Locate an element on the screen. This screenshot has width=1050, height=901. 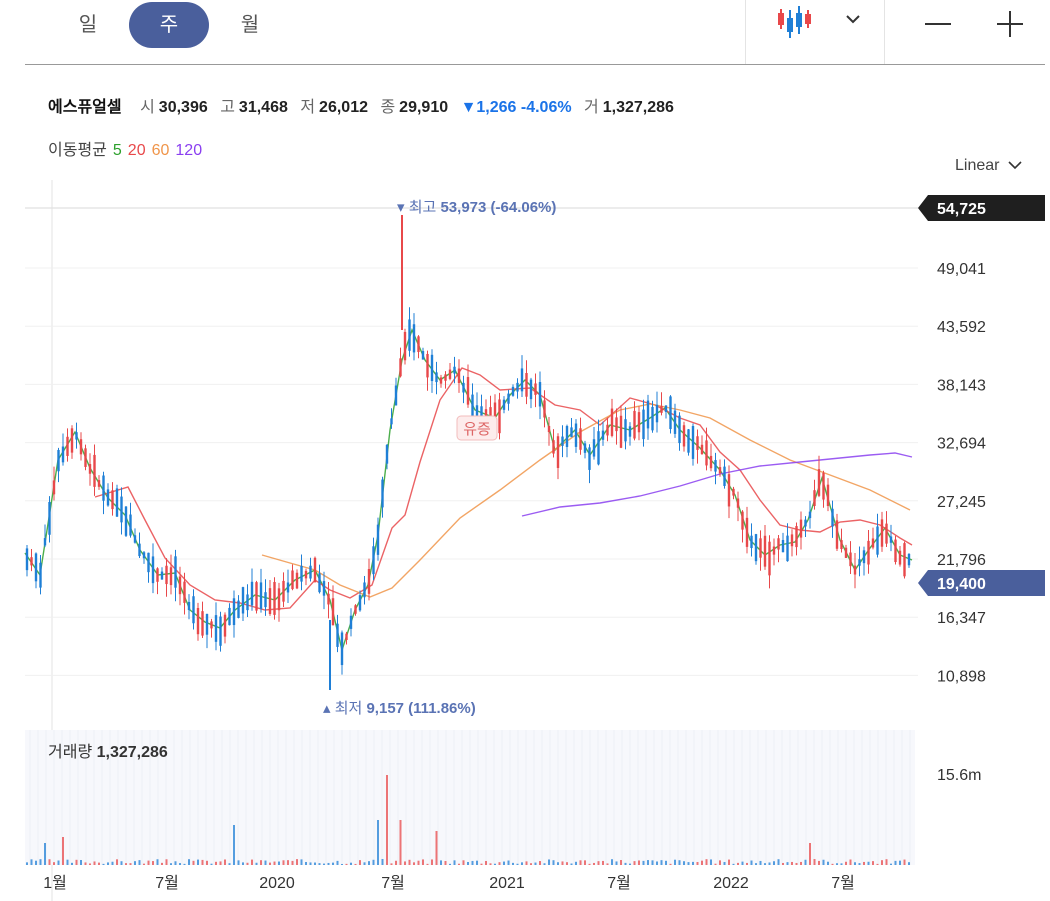
low-value: 26,012 is located at coordinates (343, 107).